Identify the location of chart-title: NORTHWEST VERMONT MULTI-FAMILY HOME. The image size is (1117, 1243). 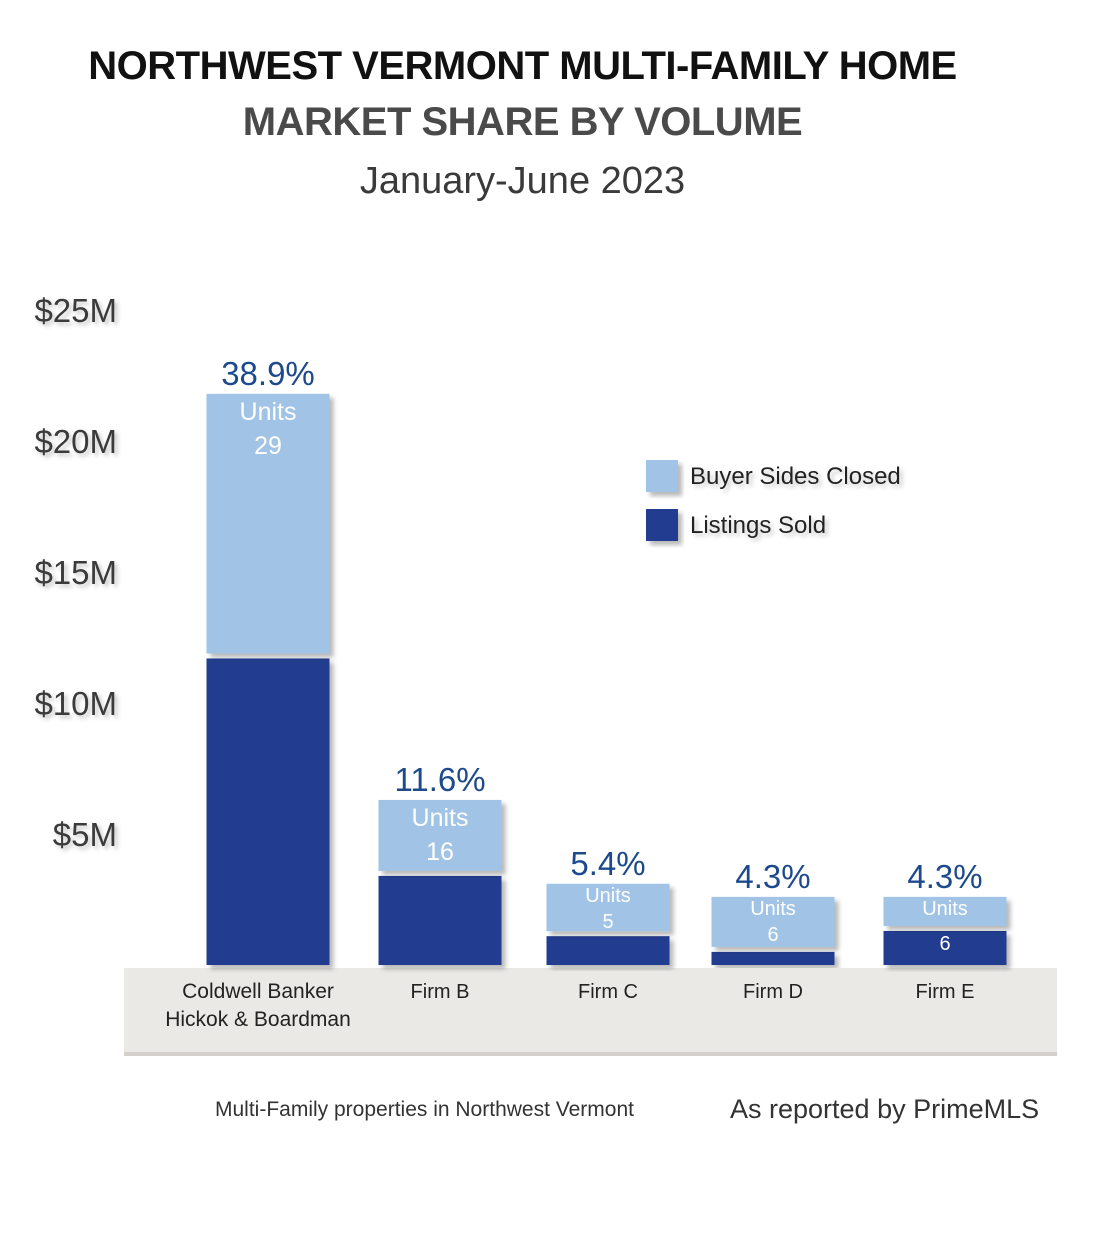
(522, 66).